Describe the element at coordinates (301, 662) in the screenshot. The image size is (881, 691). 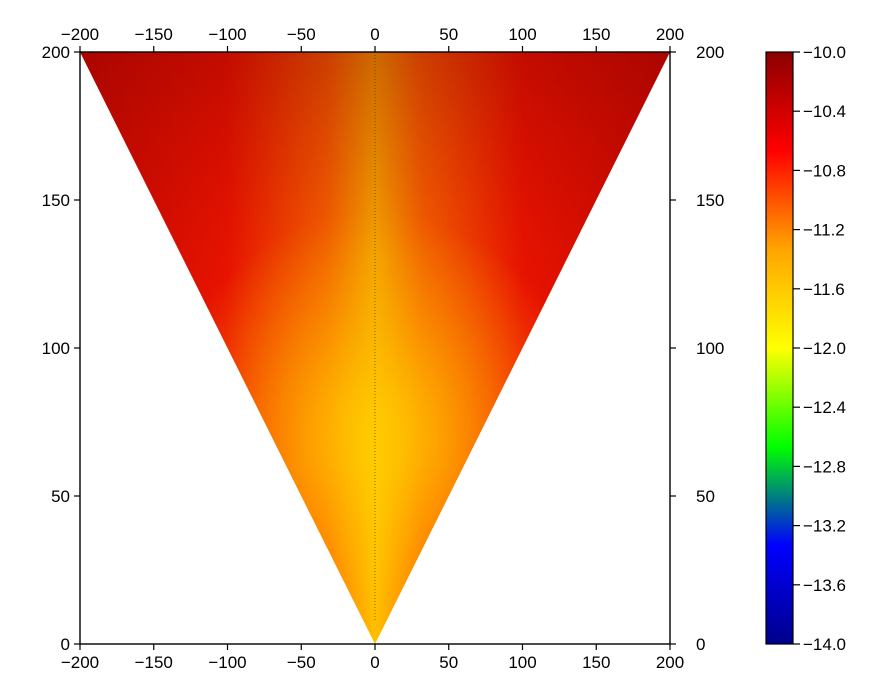
I see `x-tick-label-bottom: −50` at that location.